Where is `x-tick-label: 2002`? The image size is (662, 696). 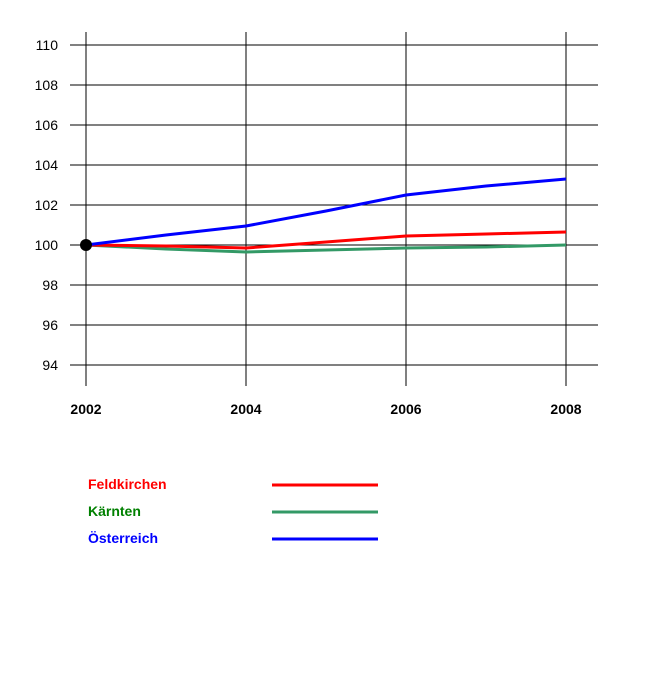
x-tick-label: 2002 is located at coordinates (85, 409).